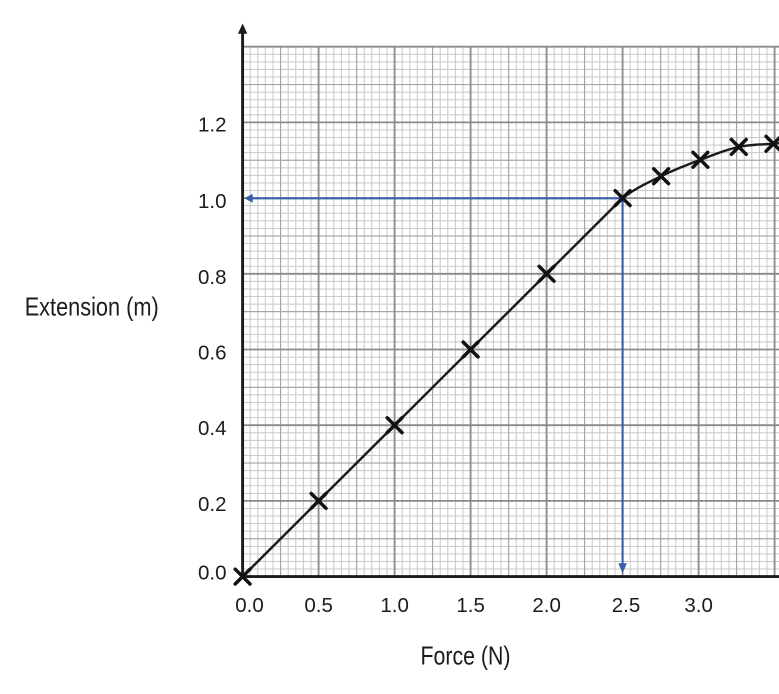  I want to click on svg-text: 1.5, so click(470, 605).